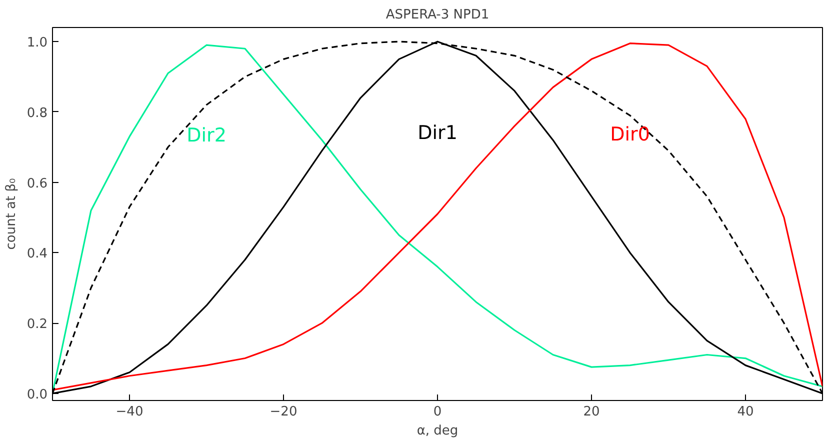 The image size is (826, 441). I want to click on y-tick-label: 0.8, so click(37, 113).